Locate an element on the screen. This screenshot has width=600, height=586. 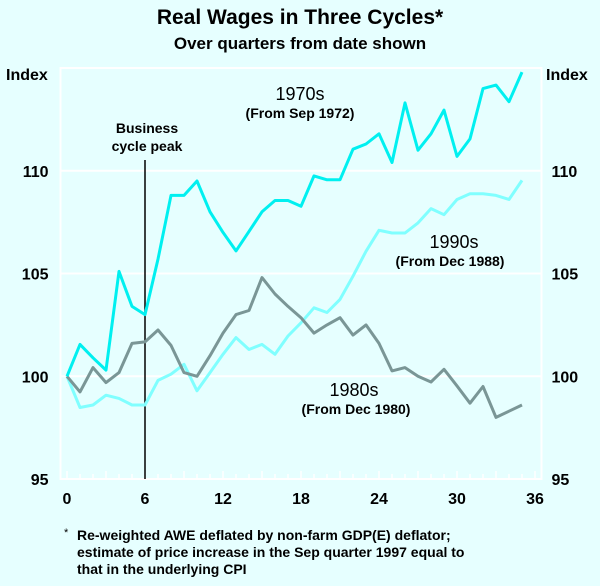
series-sublabel: (From Sep 1972) is located at coordinates (300, 113).